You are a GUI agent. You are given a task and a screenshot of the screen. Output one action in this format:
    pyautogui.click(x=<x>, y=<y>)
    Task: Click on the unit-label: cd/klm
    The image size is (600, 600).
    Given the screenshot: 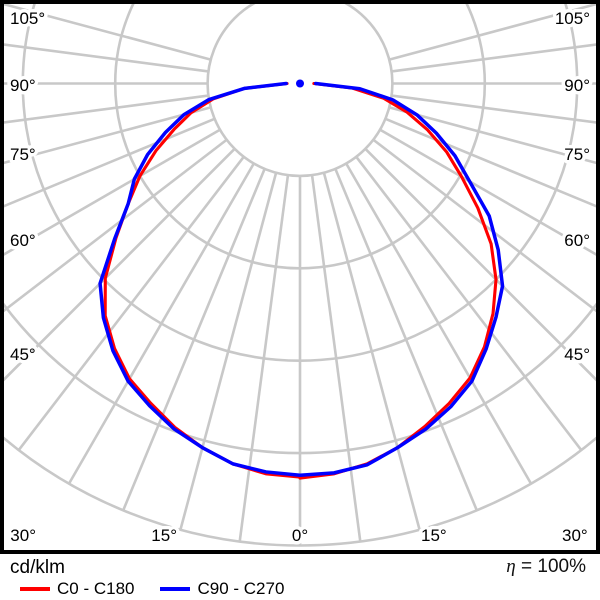 What is the action you would take?
    pyautogui.click(x=37, y=567)
    